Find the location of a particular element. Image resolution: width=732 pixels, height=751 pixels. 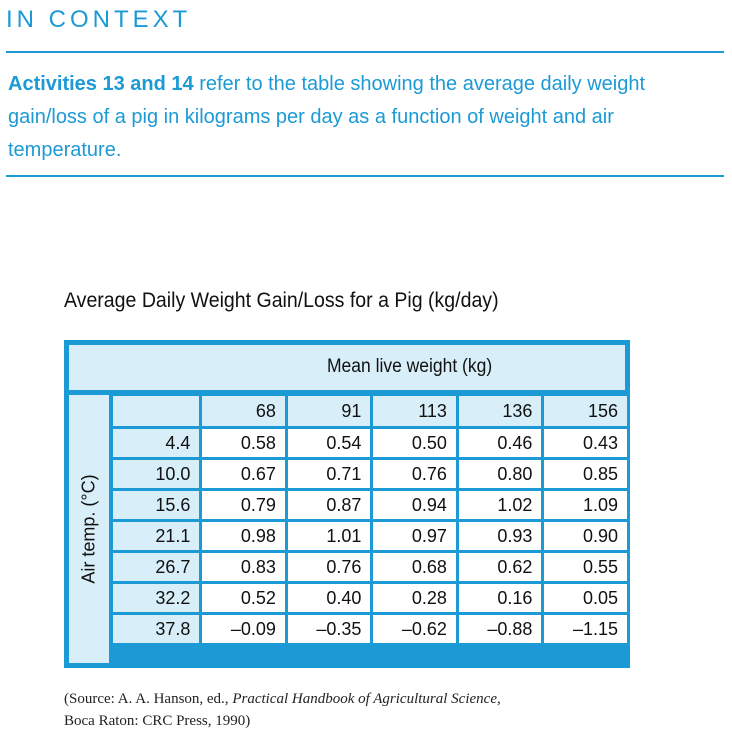

source-suffix: , is located at coordinates (498, 699).